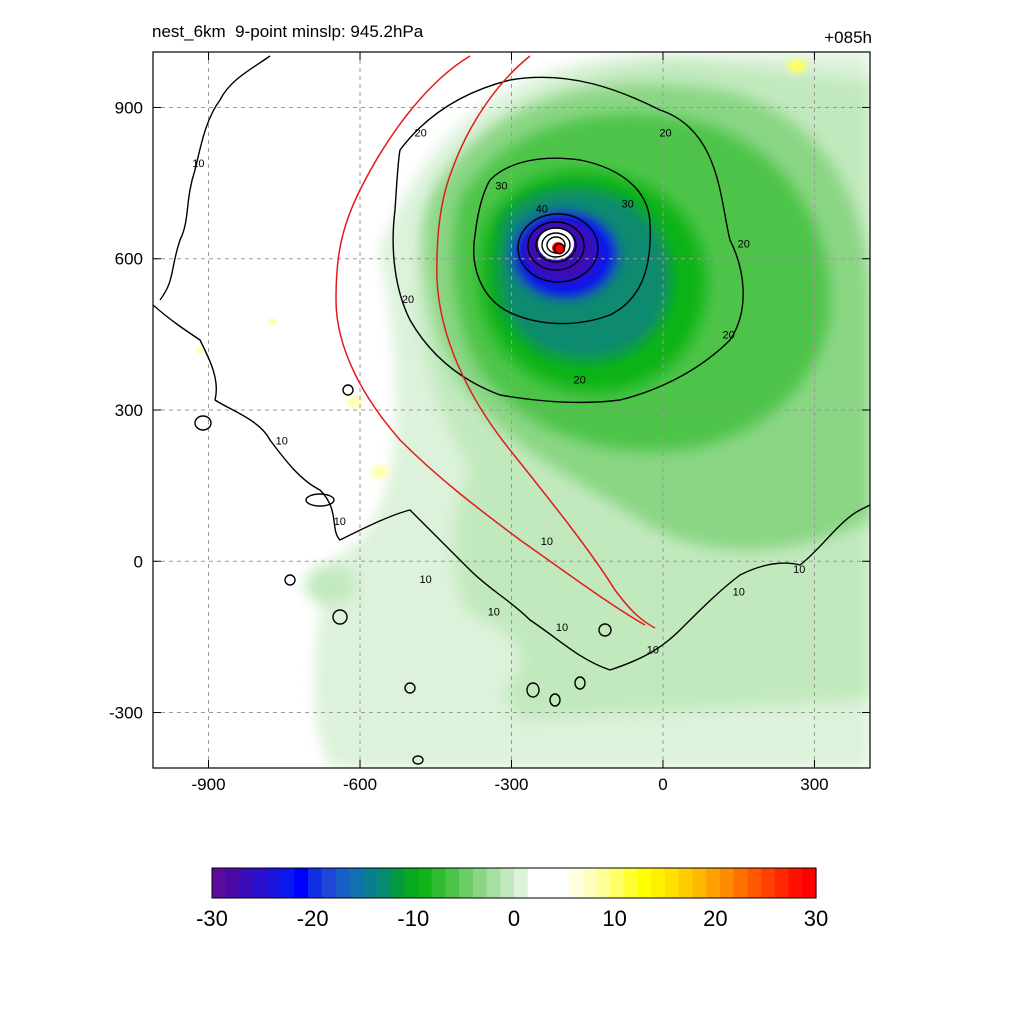 The image size is (1024, 1024). Describe the element at coordinates (212, 918) in the screenshot. I see `colorbar-tick-label: -30` at that location.